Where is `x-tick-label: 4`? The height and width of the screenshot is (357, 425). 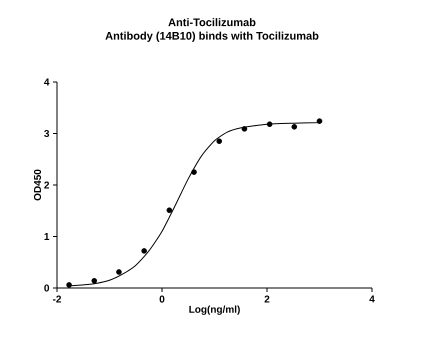 x-tick-label: 4 is located at coordinates (372, 299).